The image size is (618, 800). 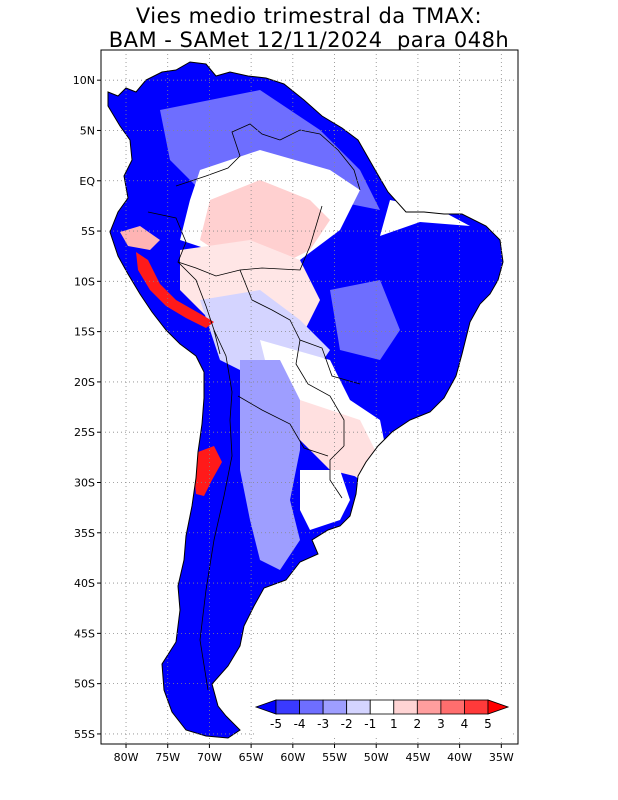 I want to click on colorbar-swatches, so click(x=382, y=707).